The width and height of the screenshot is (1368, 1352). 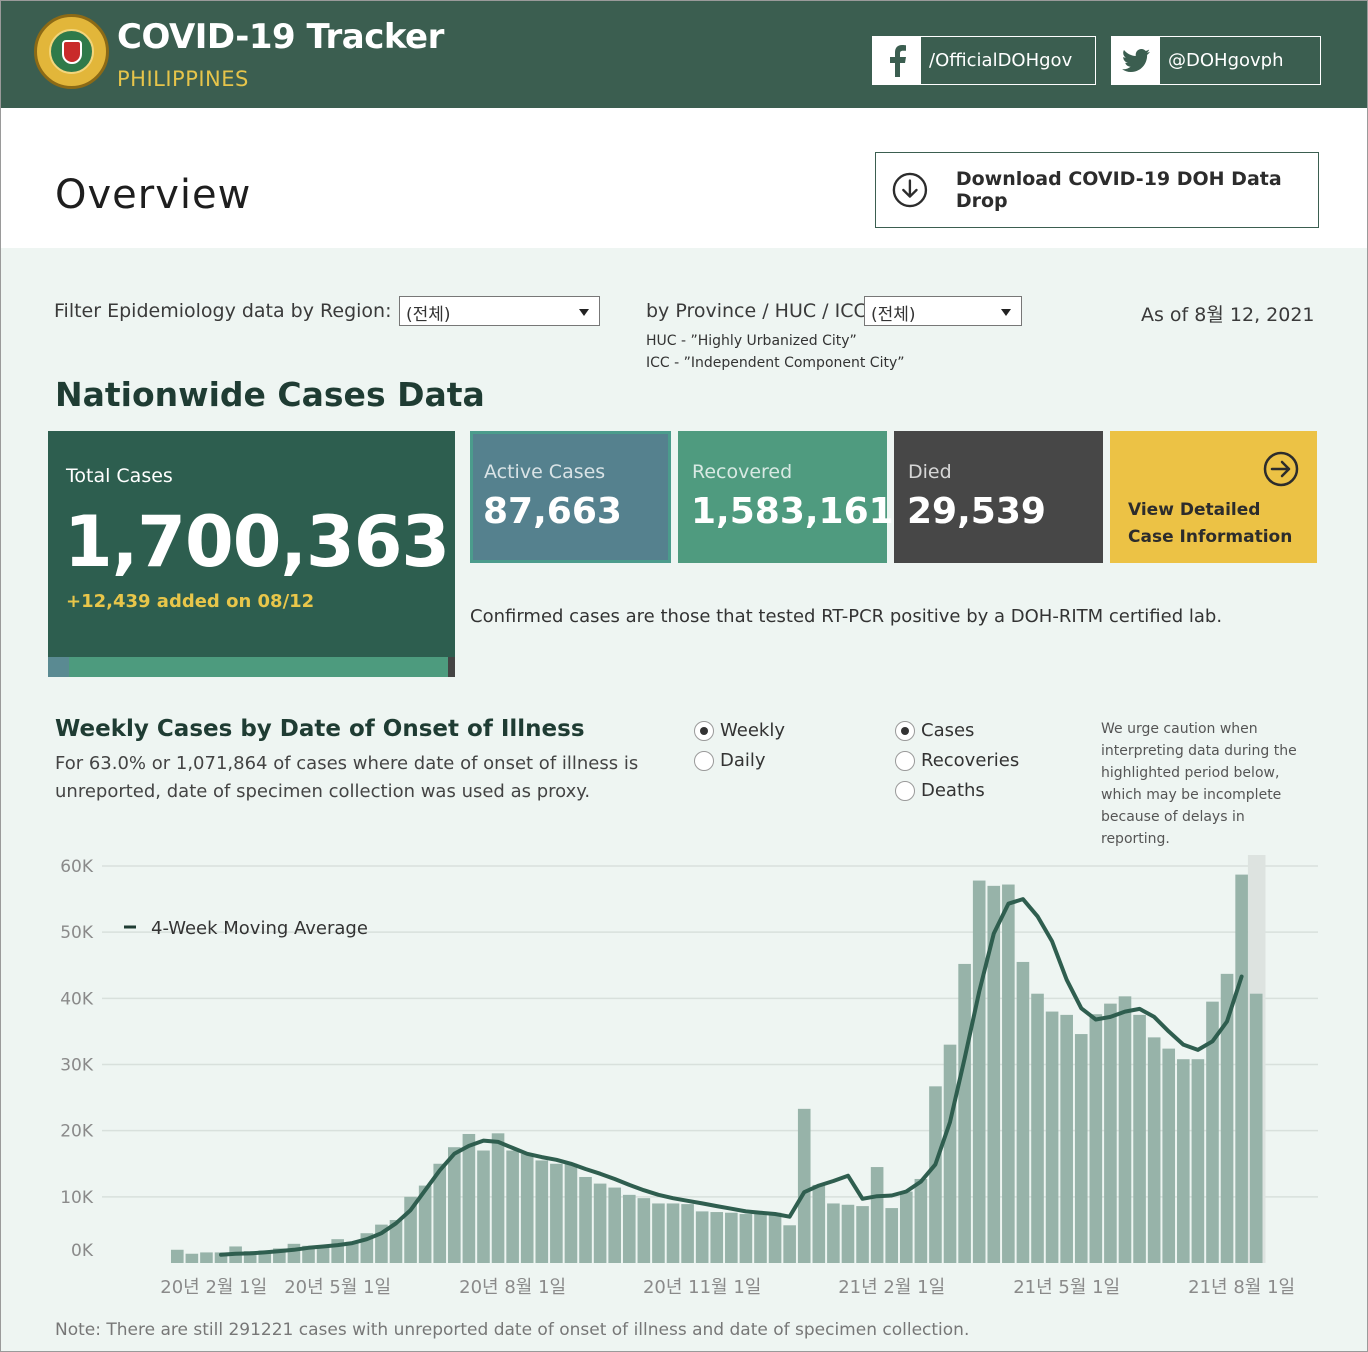 I want to click on radio-weekly: Weekly, so click(x=739, y=730).